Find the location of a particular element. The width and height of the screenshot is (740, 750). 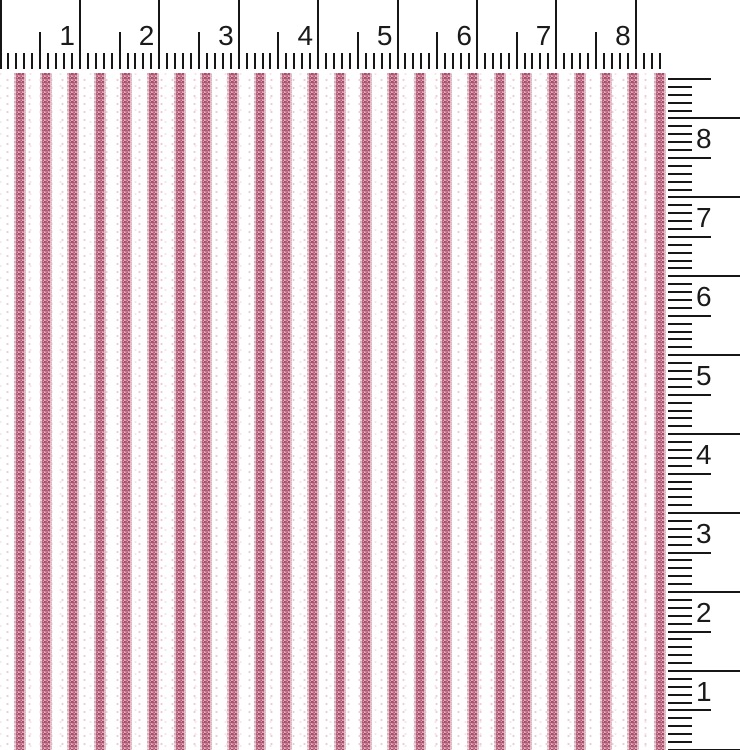

top-ruler-inch-label-6: 6 is located at coordinates (464, 35).